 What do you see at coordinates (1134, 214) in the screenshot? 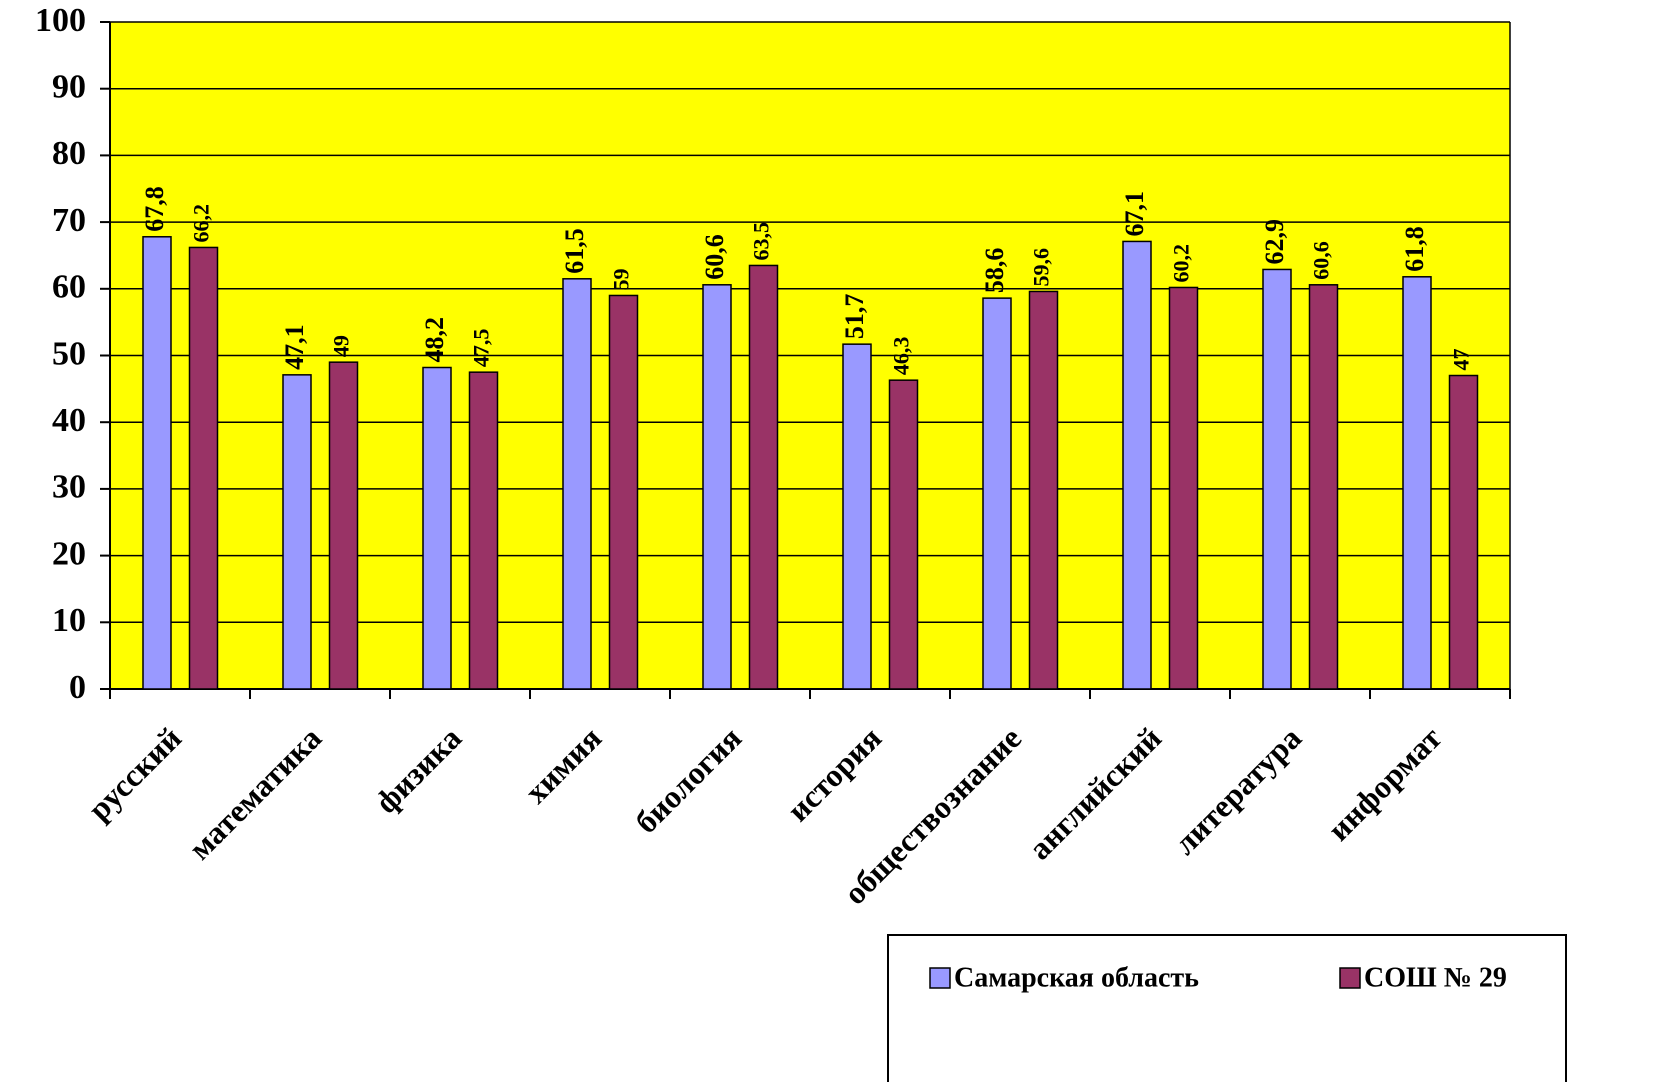
I see `data-label: 67,1` at bounding box center [1134, 214].